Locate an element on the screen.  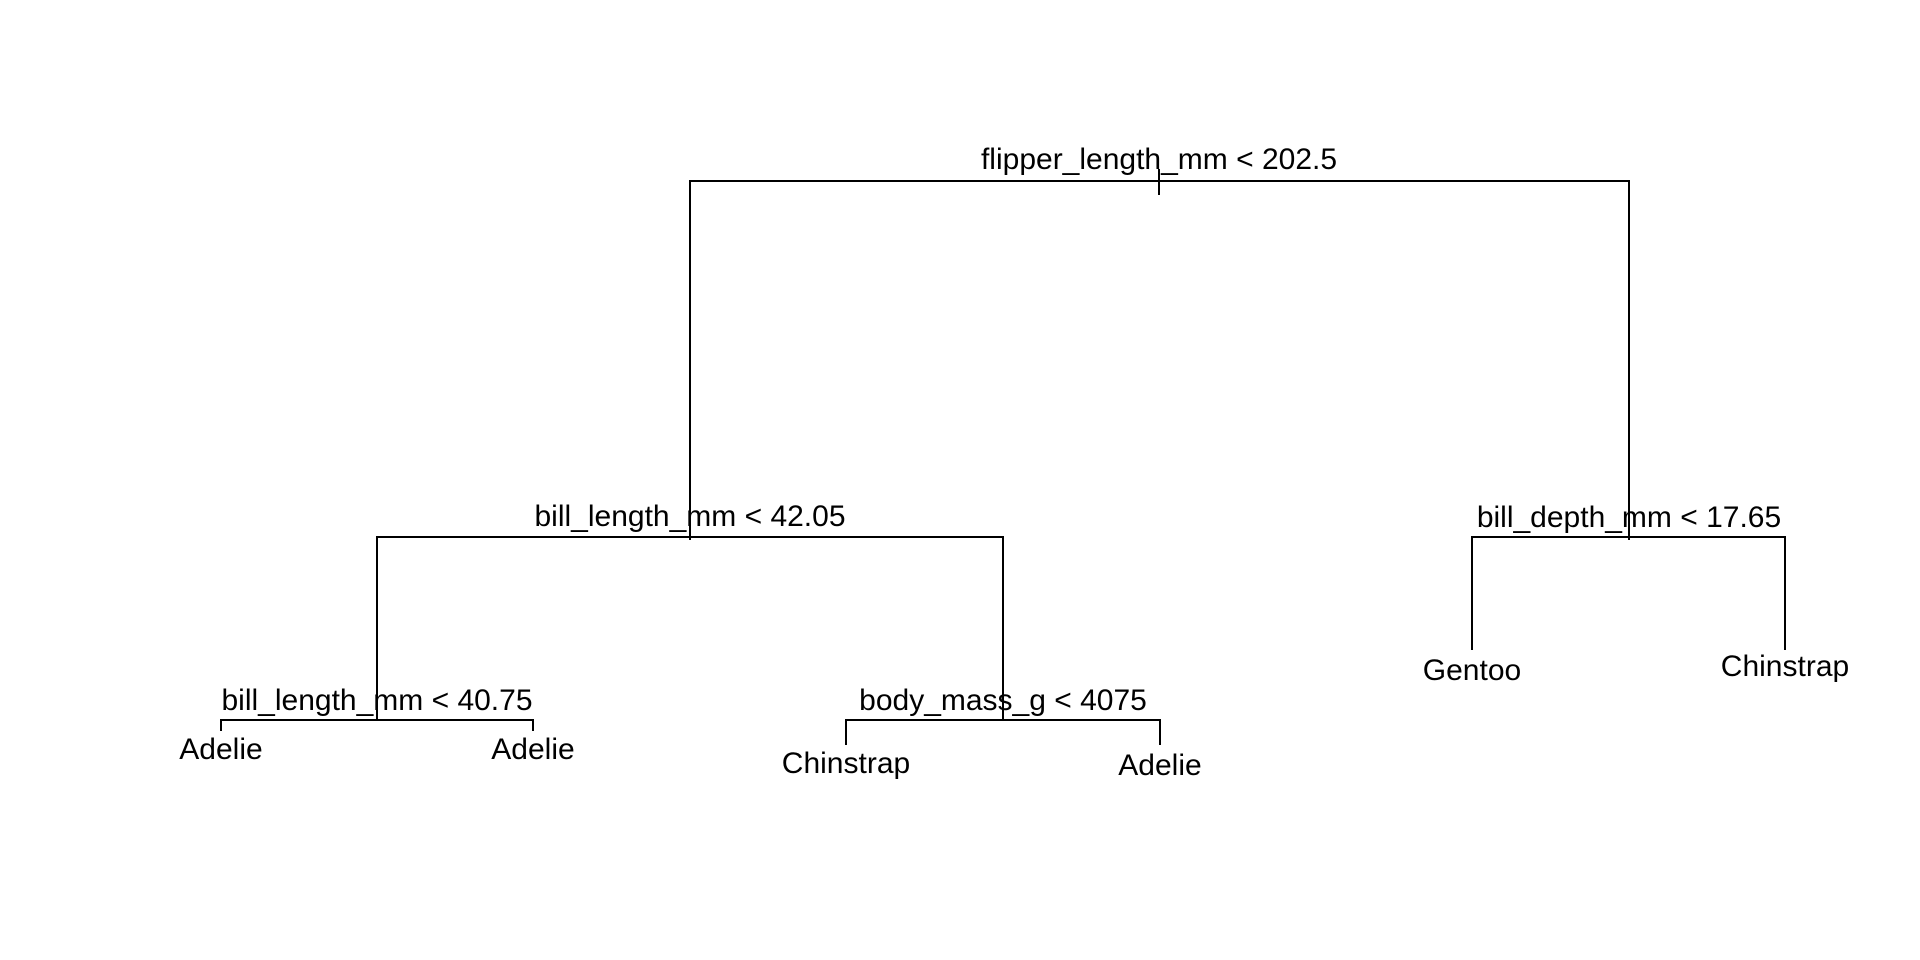
left-left-node: bill_length_mm < 40.75 Adelie Adelie is located at coordinates (376, 725).